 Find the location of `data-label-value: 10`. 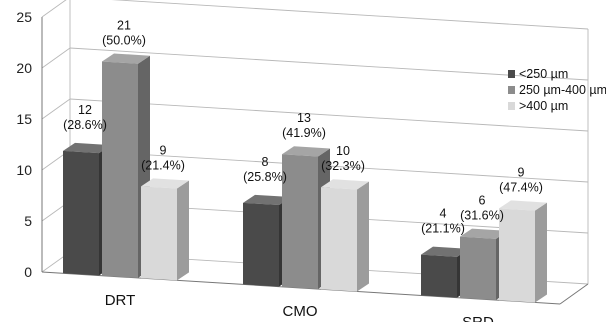

data-label-value: 10 is located at coordinates (343, 151).